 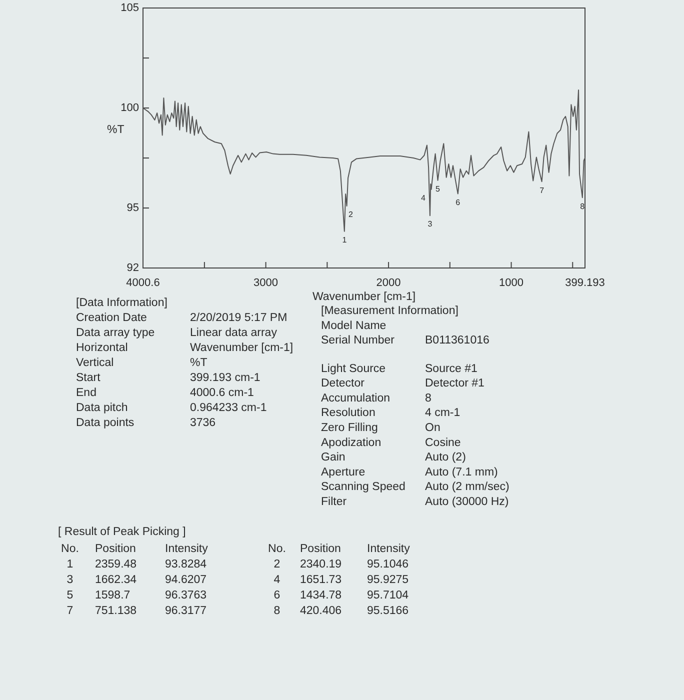 I want to click on text: B011361016, so click(x=457, y=340).